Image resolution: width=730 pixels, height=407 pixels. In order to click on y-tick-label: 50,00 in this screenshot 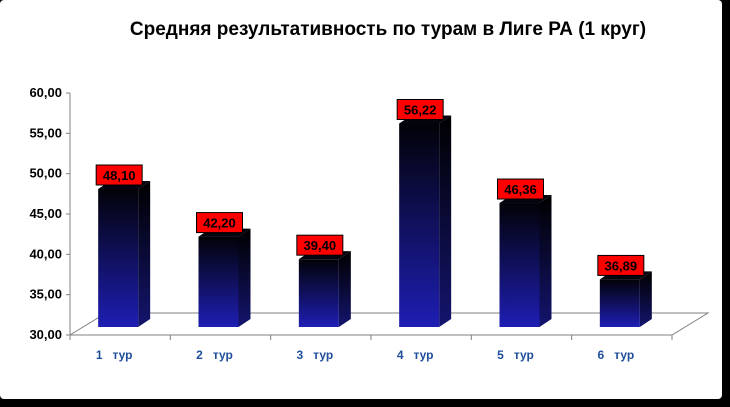, I will do `click(45, 173)`.